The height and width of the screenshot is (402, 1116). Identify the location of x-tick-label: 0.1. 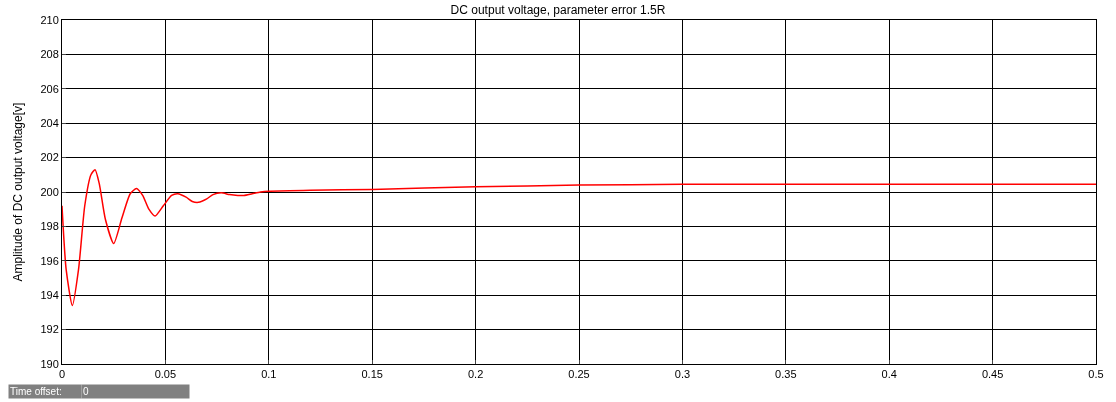
(269, 374).